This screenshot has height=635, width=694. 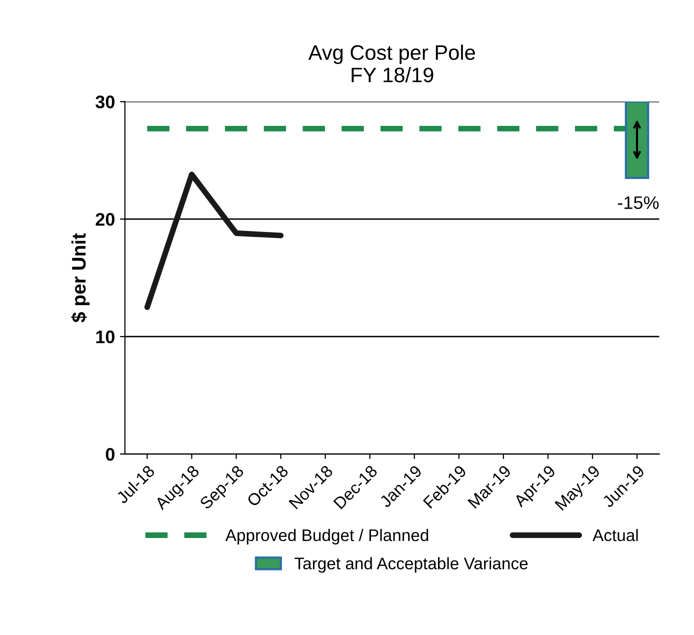 What do you see at coordinates (105, 219) in the screenshot?
I see `y-tick-label: 20` at bounding box center [105, 219].